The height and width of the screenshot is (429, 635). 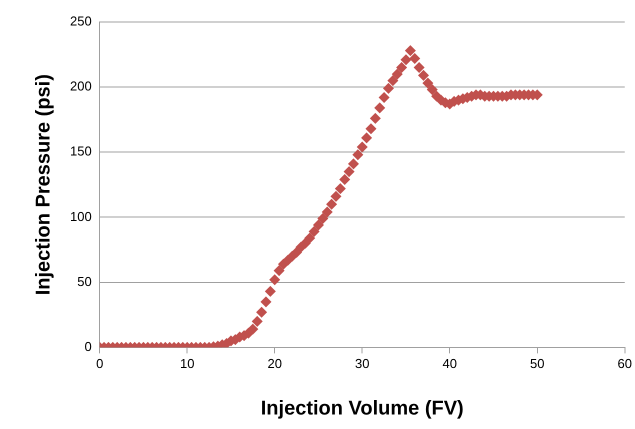 I want to click on y-tick-label: 50, so click(x=84, y=281).